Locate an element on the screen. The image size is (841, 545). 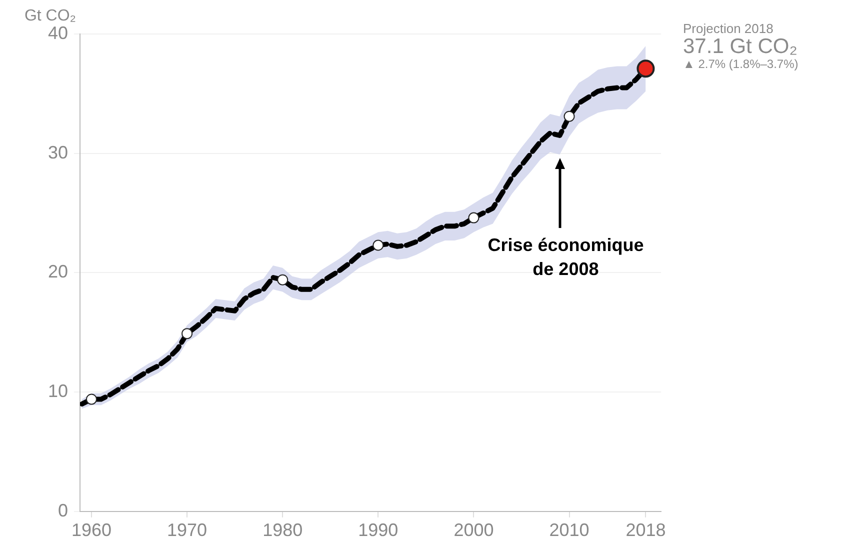
annotation: Crise économique de 2008 is located at coordinates (566, 257).